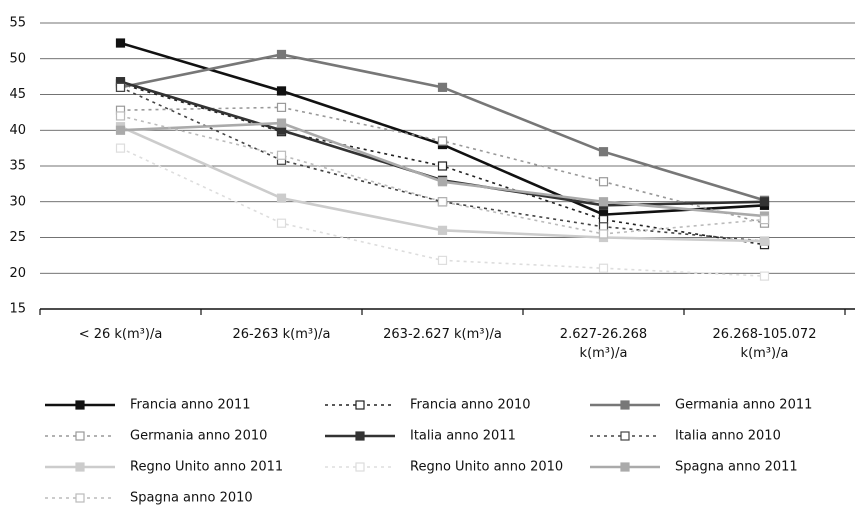 This screenshot has width=855, height=506. I want to click on legend-label: Germania anno 2010, so click(198, 436).